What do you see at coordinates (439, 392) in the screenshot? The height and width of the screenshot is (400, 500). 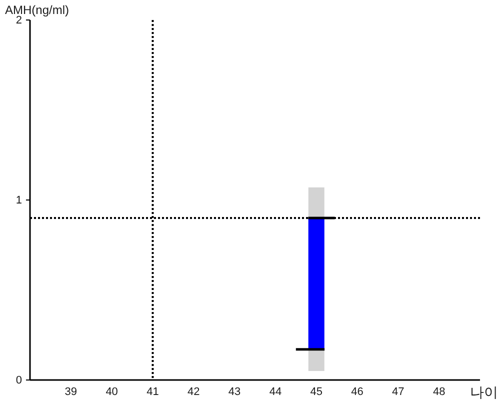 I see `x-tick-label: 48` at bounding box center [439, 392].